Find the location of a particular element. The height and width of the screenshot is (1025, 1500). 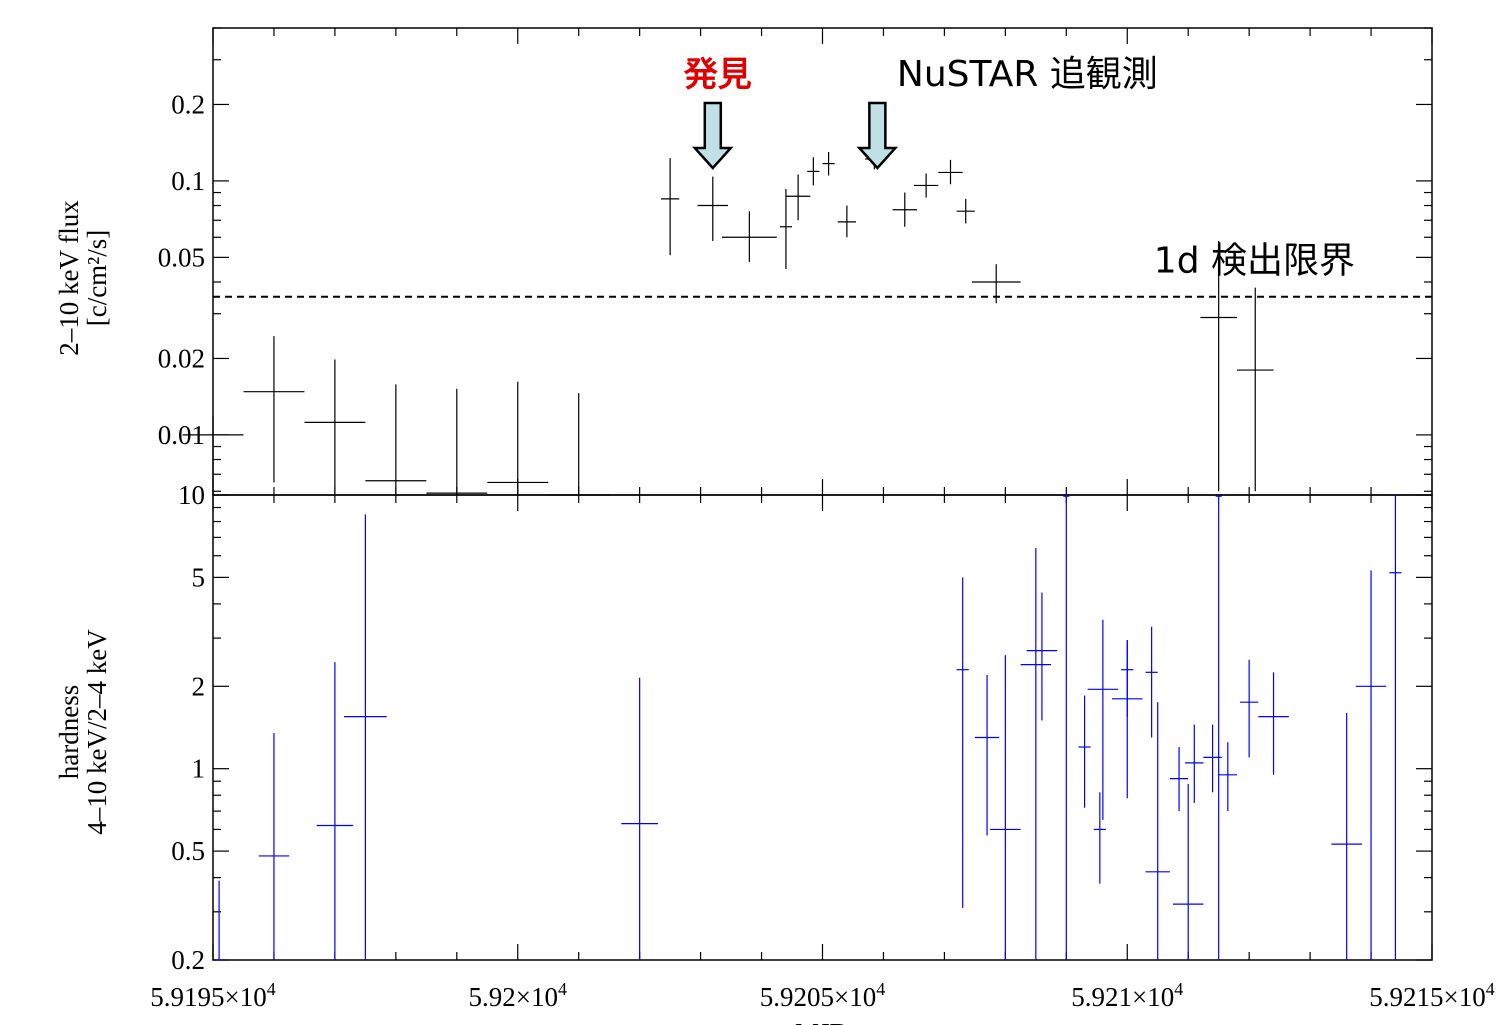

xtick-label: 5.9215×10⁴ is located at coordinates (1431, 995).